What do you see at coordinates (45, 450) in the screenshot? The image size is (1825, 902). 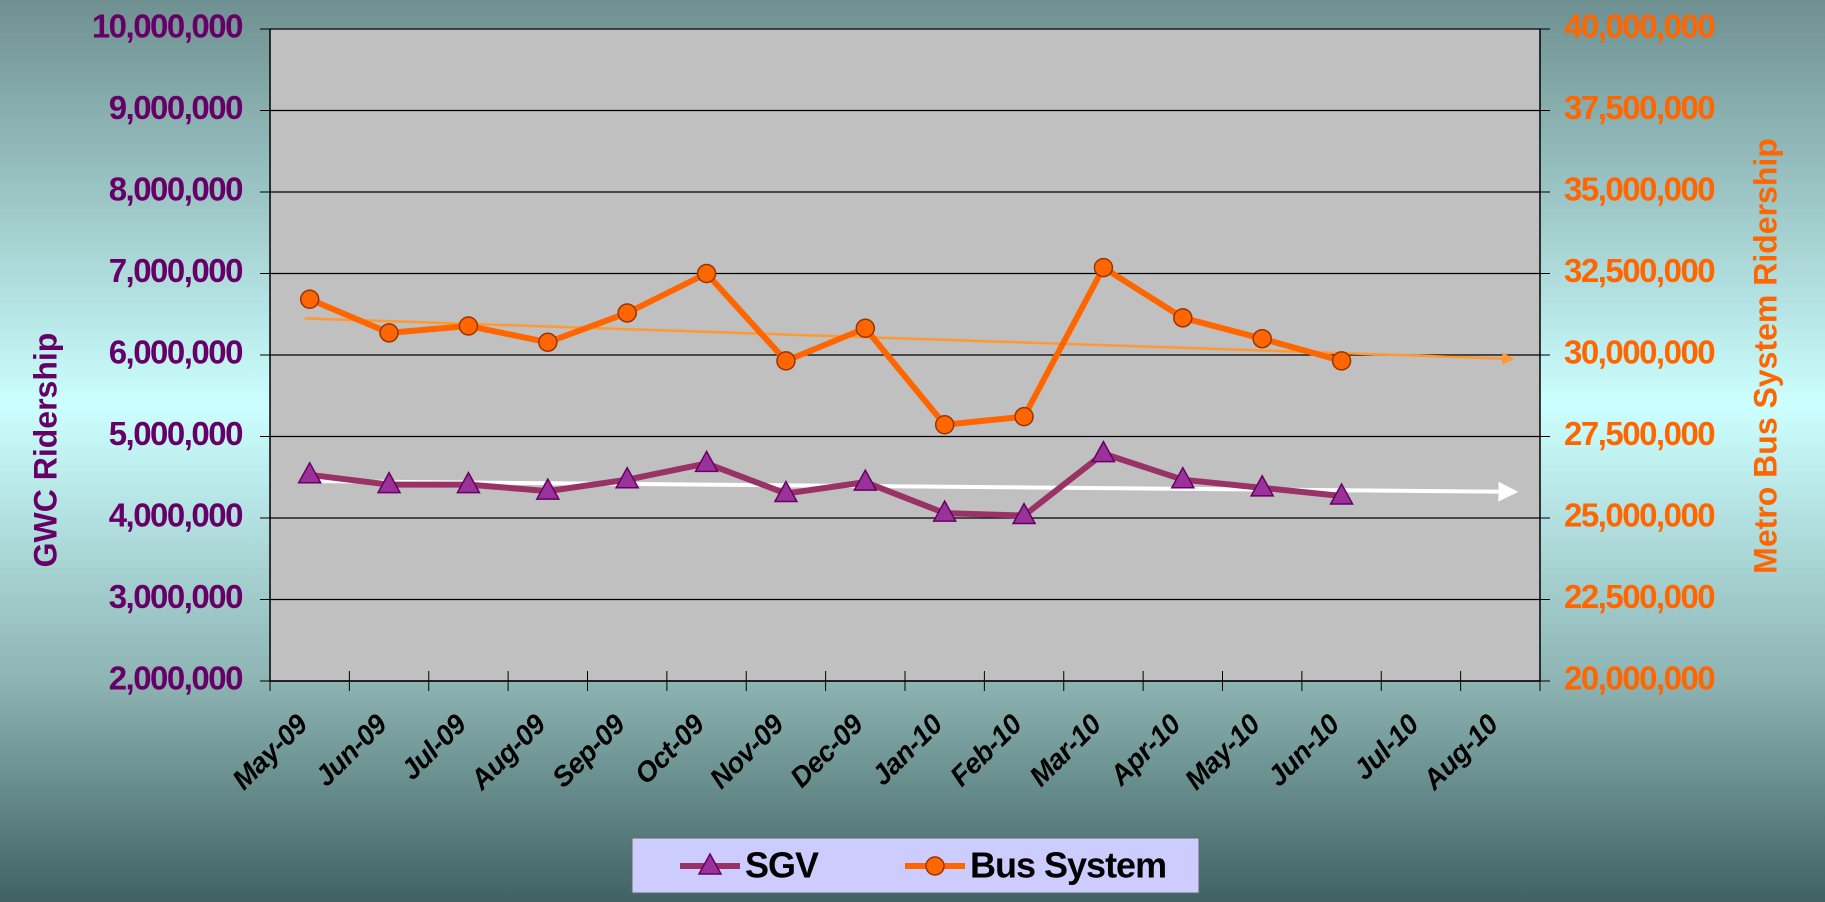 I see `y-axis-title: GWC Ridership` at bounding box center [45, 450].